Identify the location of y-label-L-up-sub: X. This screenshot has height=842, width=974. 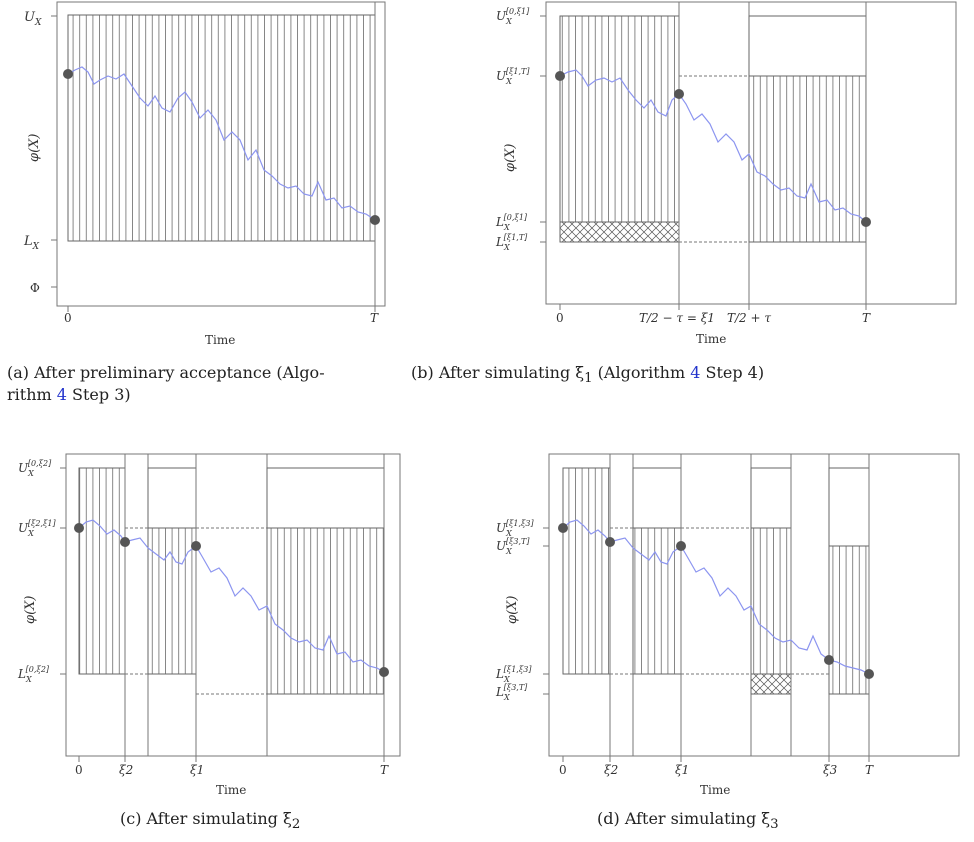
(506, 227).